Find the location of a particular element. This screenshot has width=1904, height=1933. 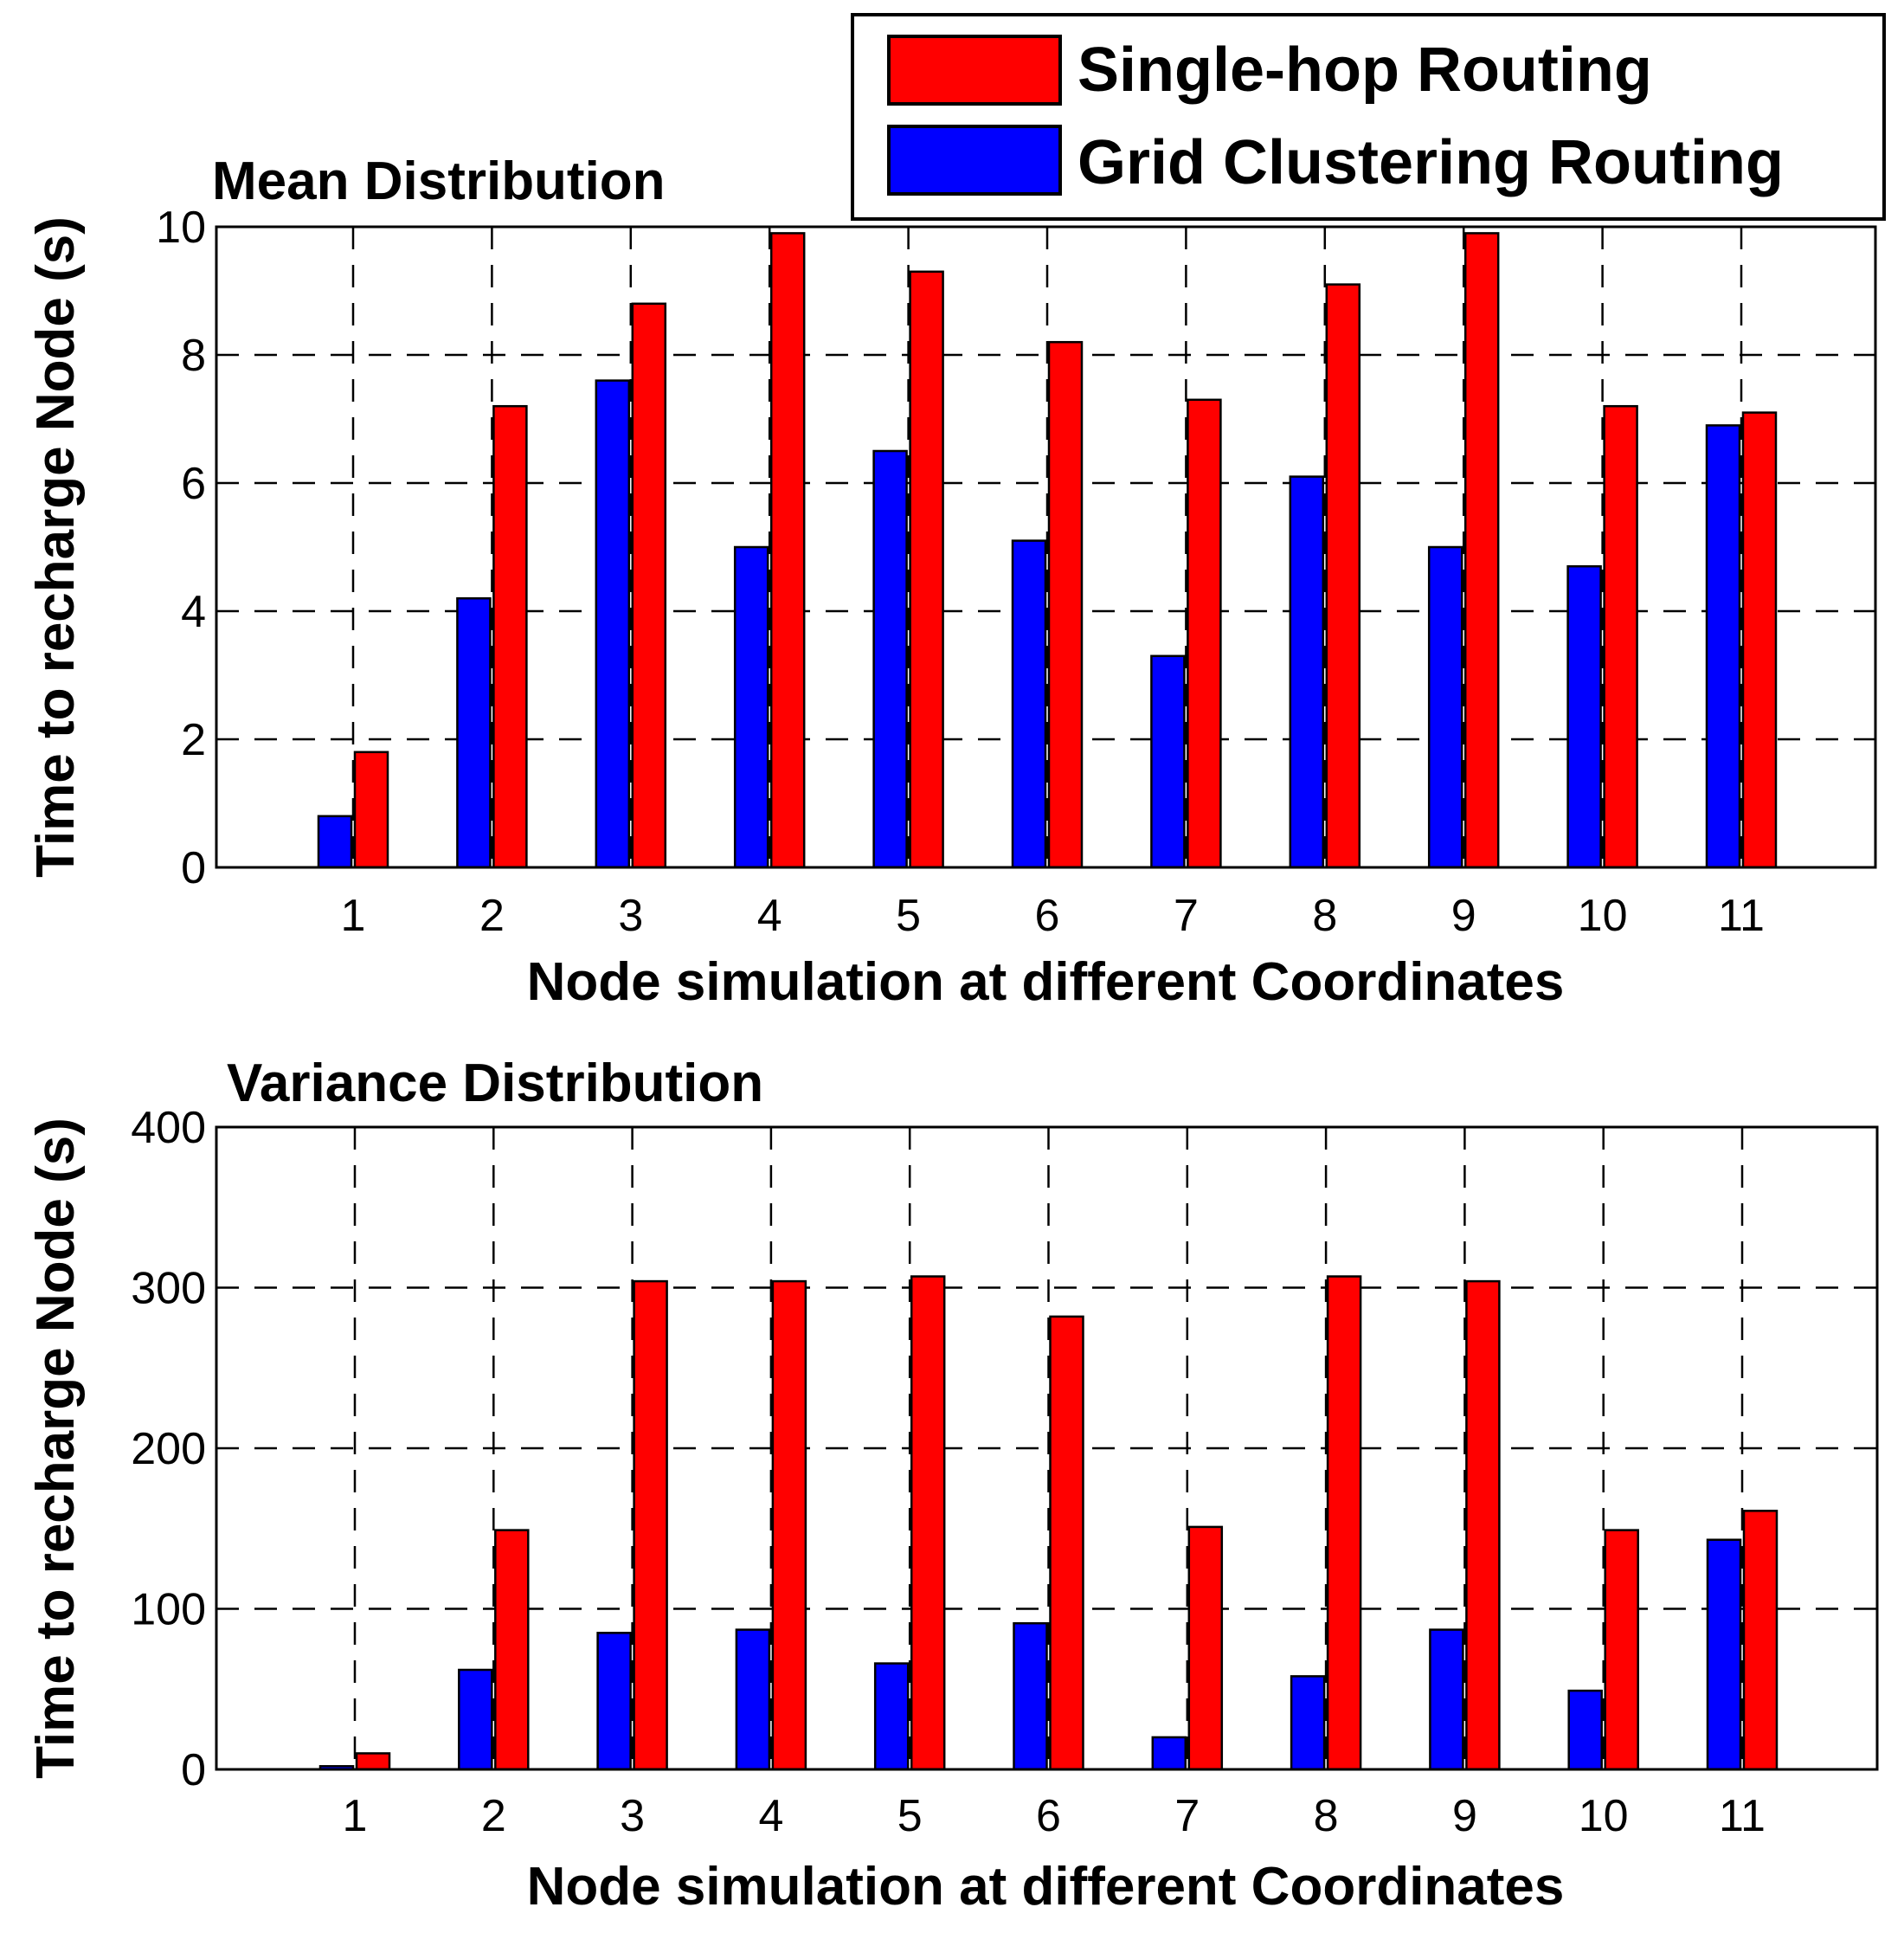

y-tick-label: 6 is located at coordinates (193, 484).